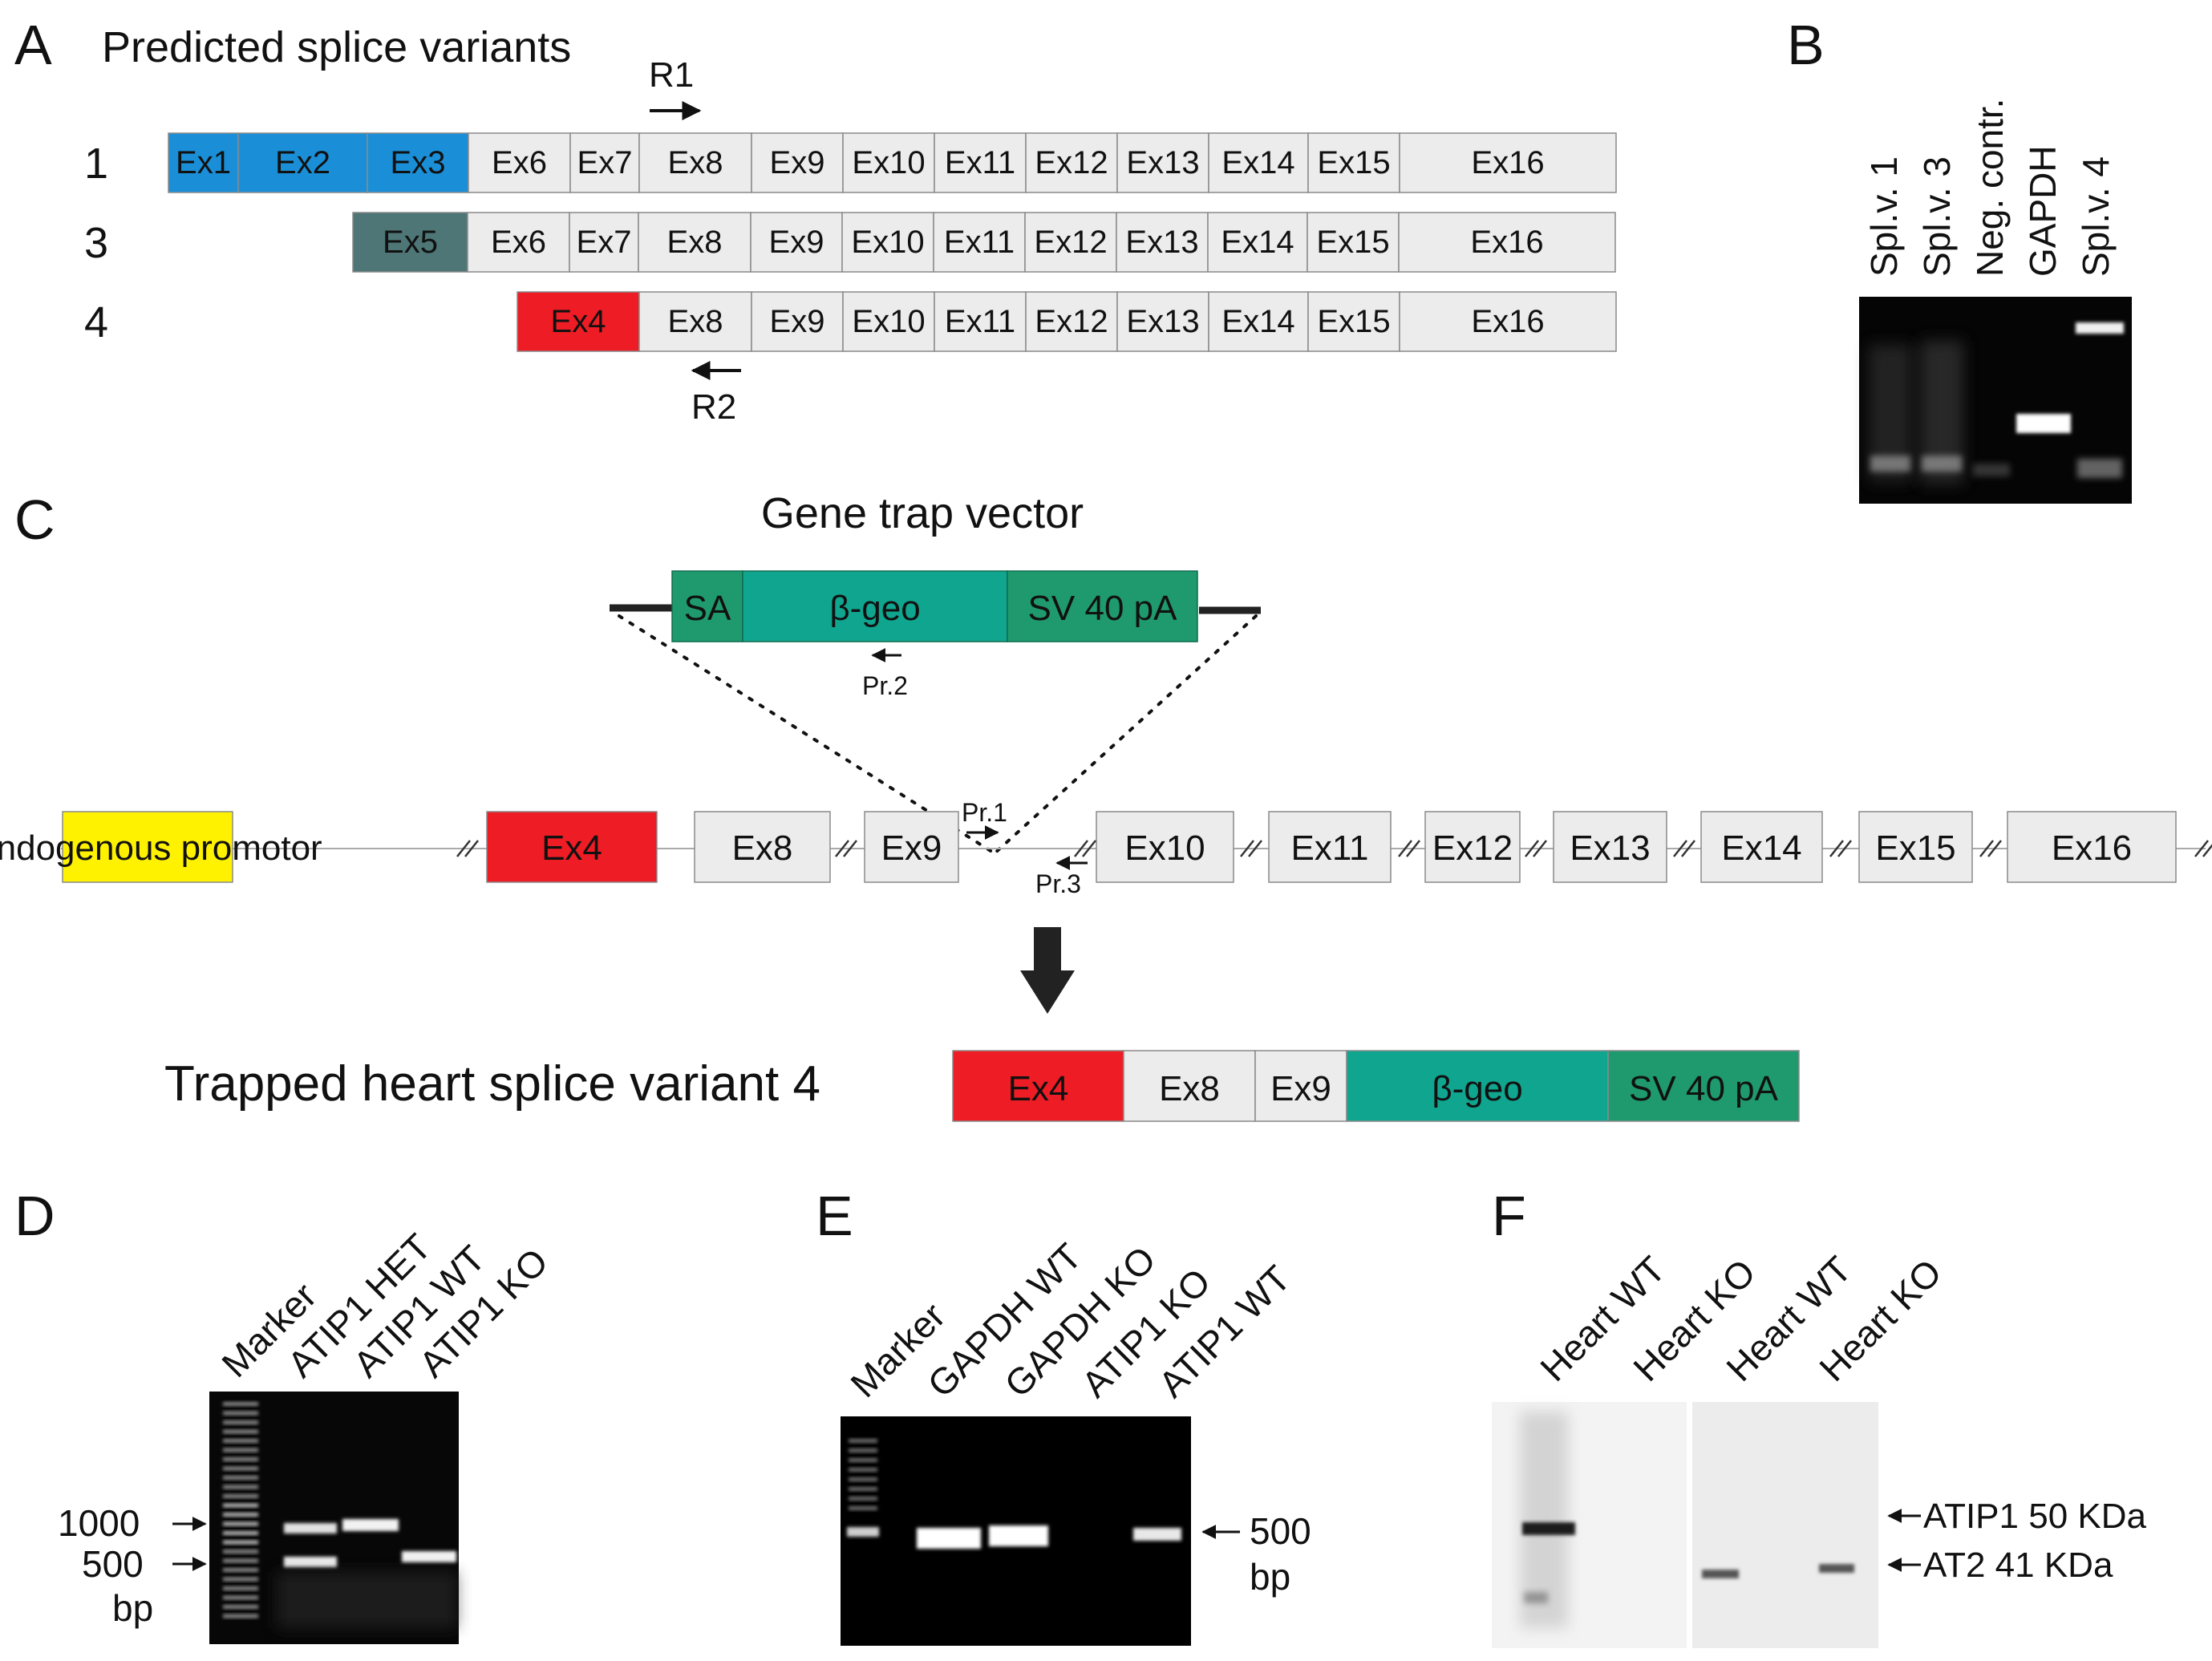 This screenshot has width=2212, height=1661. I want to click on variant-3-exon-label-ex5: Ex5, so click(410, 242).